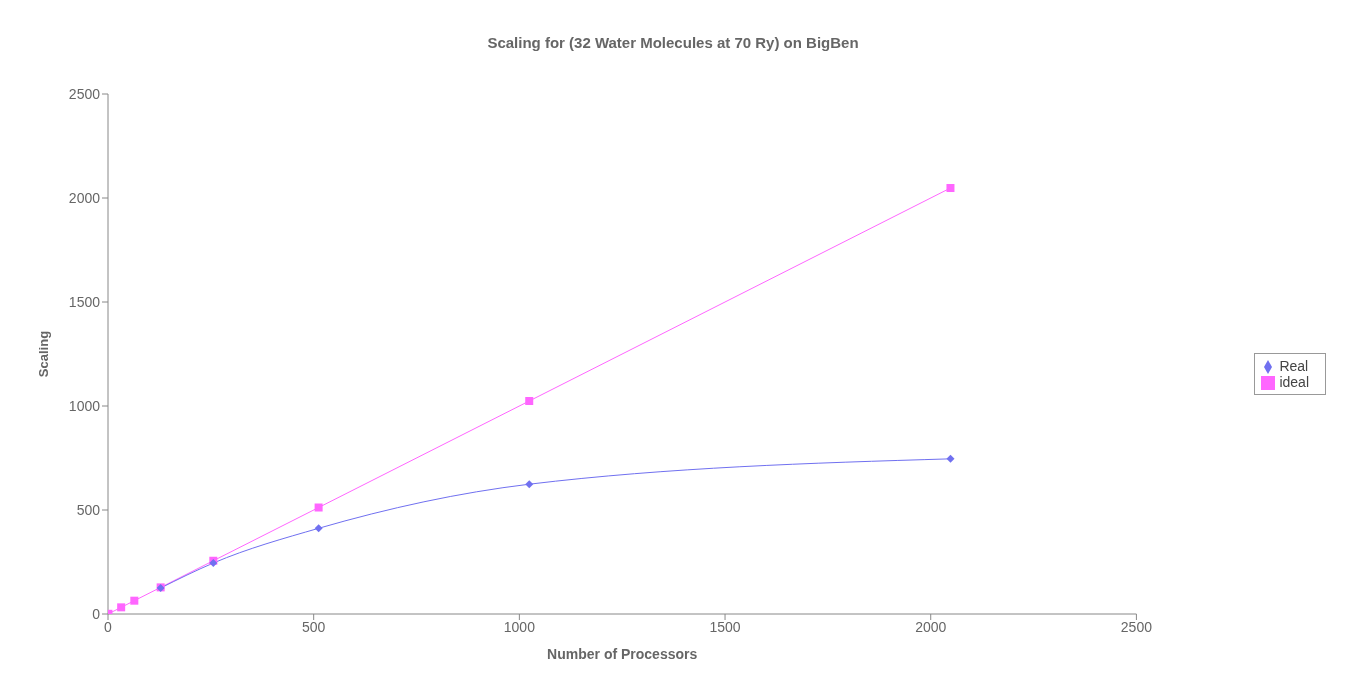  What do you see at coordinates (84, 301) in the screenshot?
I see `y-tick-label: 1500` at bounding box center [84, 301].